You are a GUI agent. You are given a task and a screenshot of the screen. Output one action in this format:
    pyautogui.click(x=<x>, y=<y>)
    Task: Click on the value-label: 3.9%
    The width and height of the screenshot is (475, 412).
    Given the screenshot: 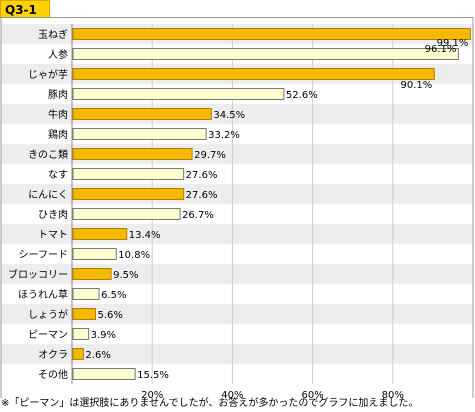 What is the action you would take?
    pyautogui.click(x=103, y=335)
    